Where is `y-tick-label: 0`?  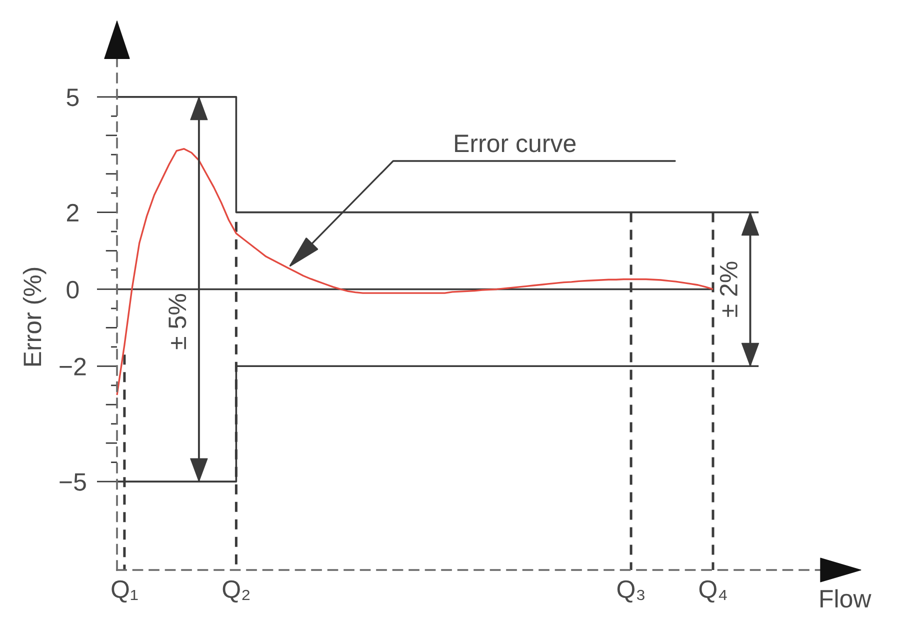 y-tick-label: 0 is located at coordinates (72, 289).